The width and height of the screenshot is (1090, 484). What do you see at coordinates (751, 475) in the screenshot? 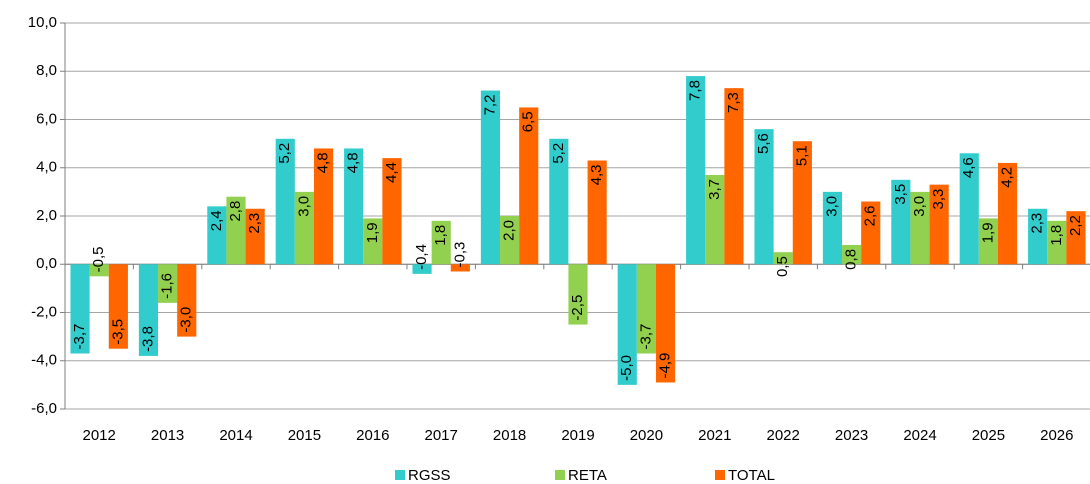
I see `legend-label: TOTAL` at bounding box center [751, 475].